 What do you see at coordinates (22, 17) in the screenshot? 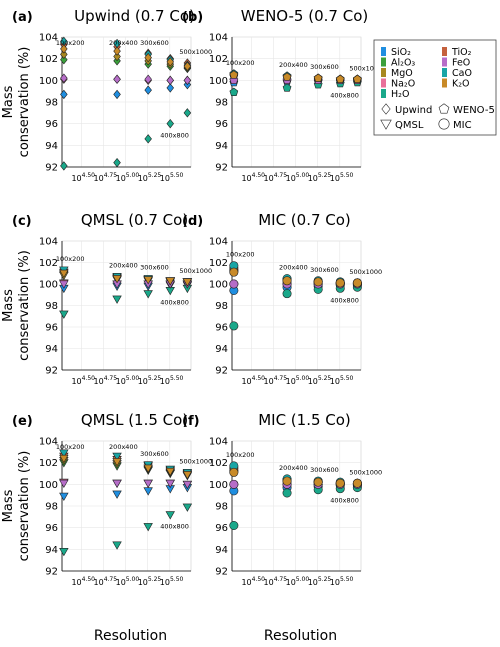
I see `panel-letter: (a)` at bounding box center [22, 17].